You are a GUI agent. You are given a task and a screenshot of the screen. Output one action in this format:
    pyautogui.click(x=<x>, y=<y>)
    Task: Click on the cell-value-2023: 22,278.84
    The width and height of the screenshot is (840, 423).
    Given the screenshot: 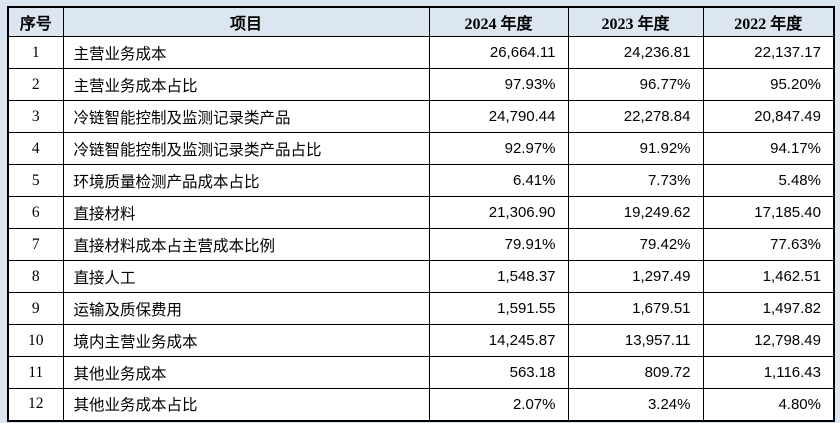 What is the action you would take?
    pyautogui.click(x=635, y=116)
    